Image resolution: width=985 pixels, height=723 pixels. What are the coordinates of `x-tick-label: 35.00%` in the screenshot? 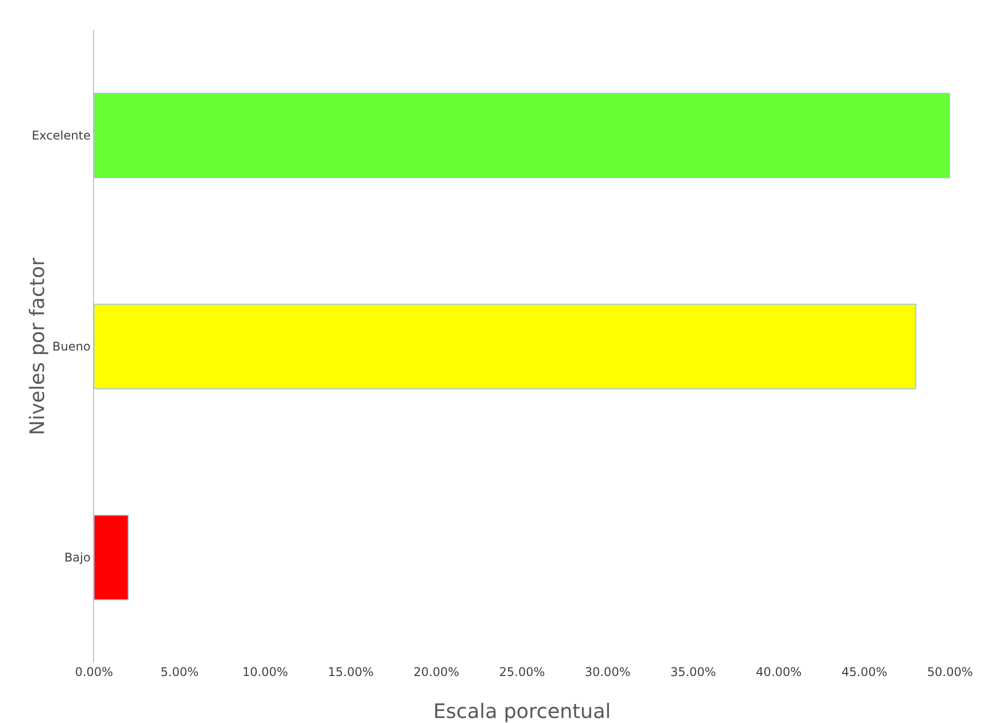 It's located at (693, 672).